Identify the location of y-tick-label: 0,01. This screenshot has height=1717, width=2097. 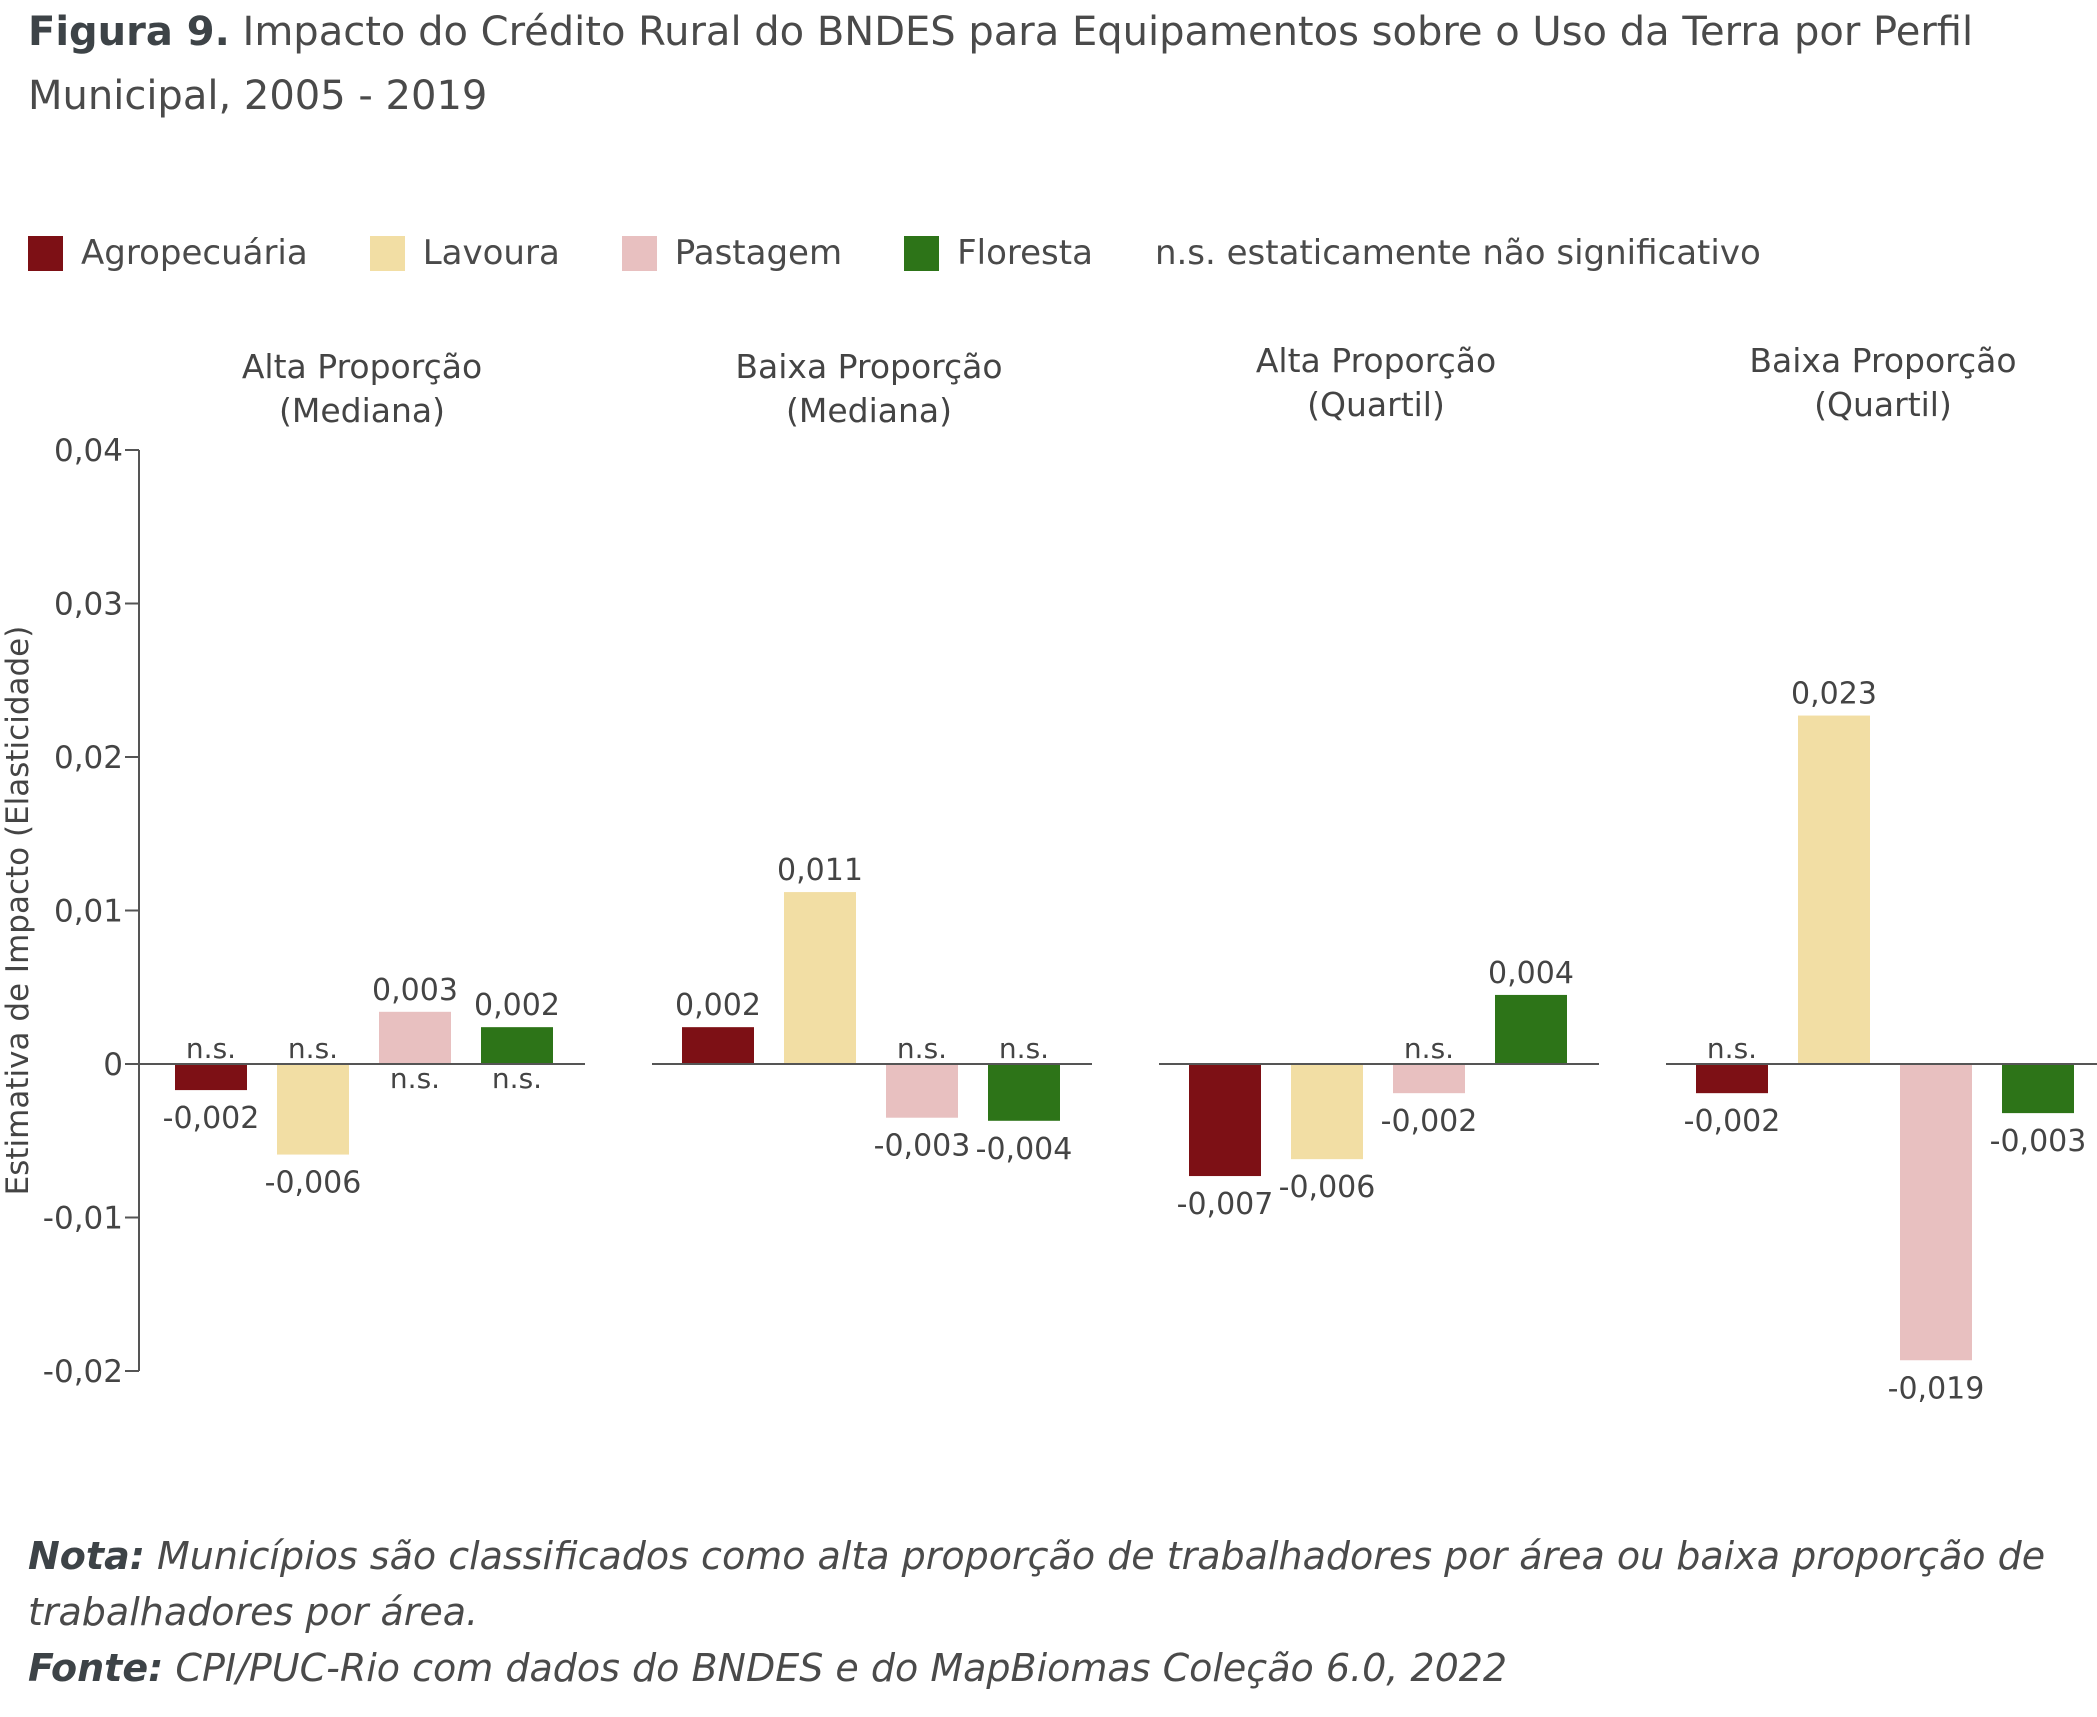
(88, 912).